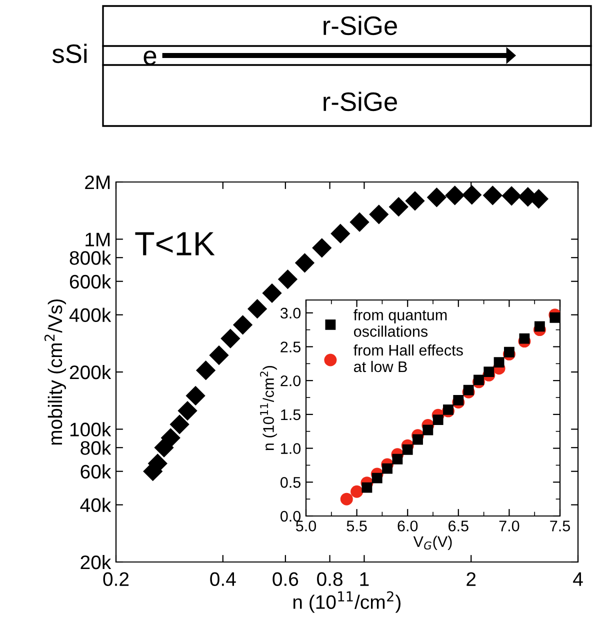 The width and height of the screenshot is (594, 634). I want to click on y-tick-label: 20k, so click(96, 562).